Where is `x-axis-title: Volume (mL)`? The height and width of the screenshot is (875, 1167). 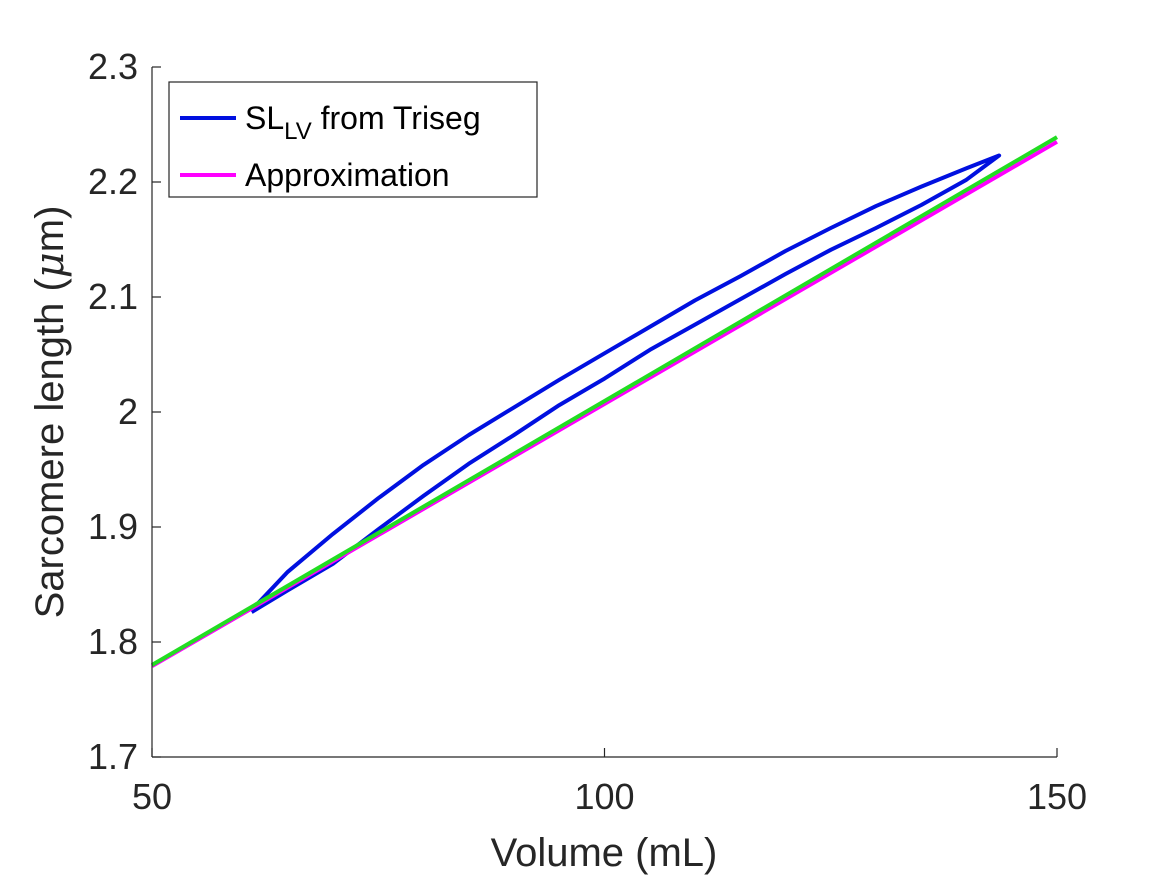 x-axis-title: Volume (mL) is located at coordinates (604, 853).